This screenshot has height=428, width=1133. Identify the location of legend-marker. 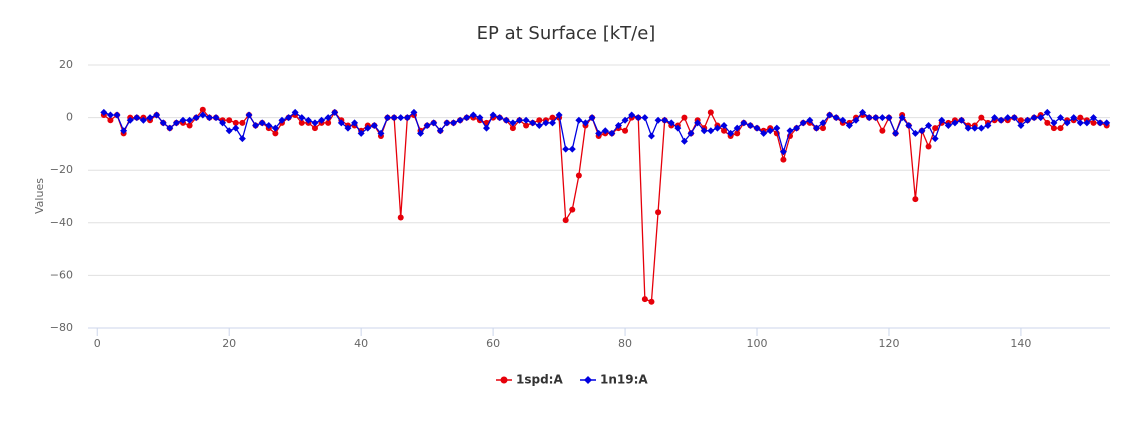
(504, 380).